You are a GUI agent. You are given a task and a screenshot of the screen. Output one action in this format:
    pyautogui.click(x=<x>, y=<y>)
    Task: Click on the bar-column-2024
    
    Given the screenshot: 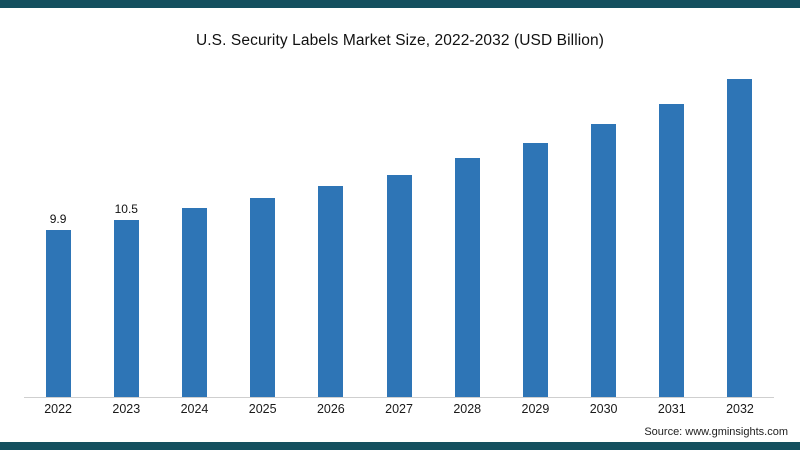 What is the action you would take?
    pyautogui.click(x=194, y=228)
    